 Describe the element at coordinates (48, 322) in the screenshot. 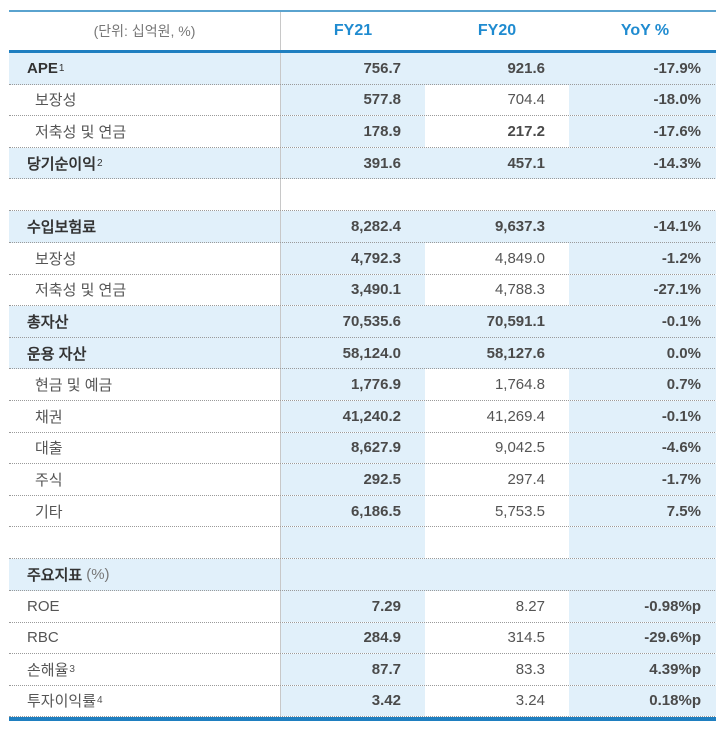

I see `row-label-text: 총자산` at that location.